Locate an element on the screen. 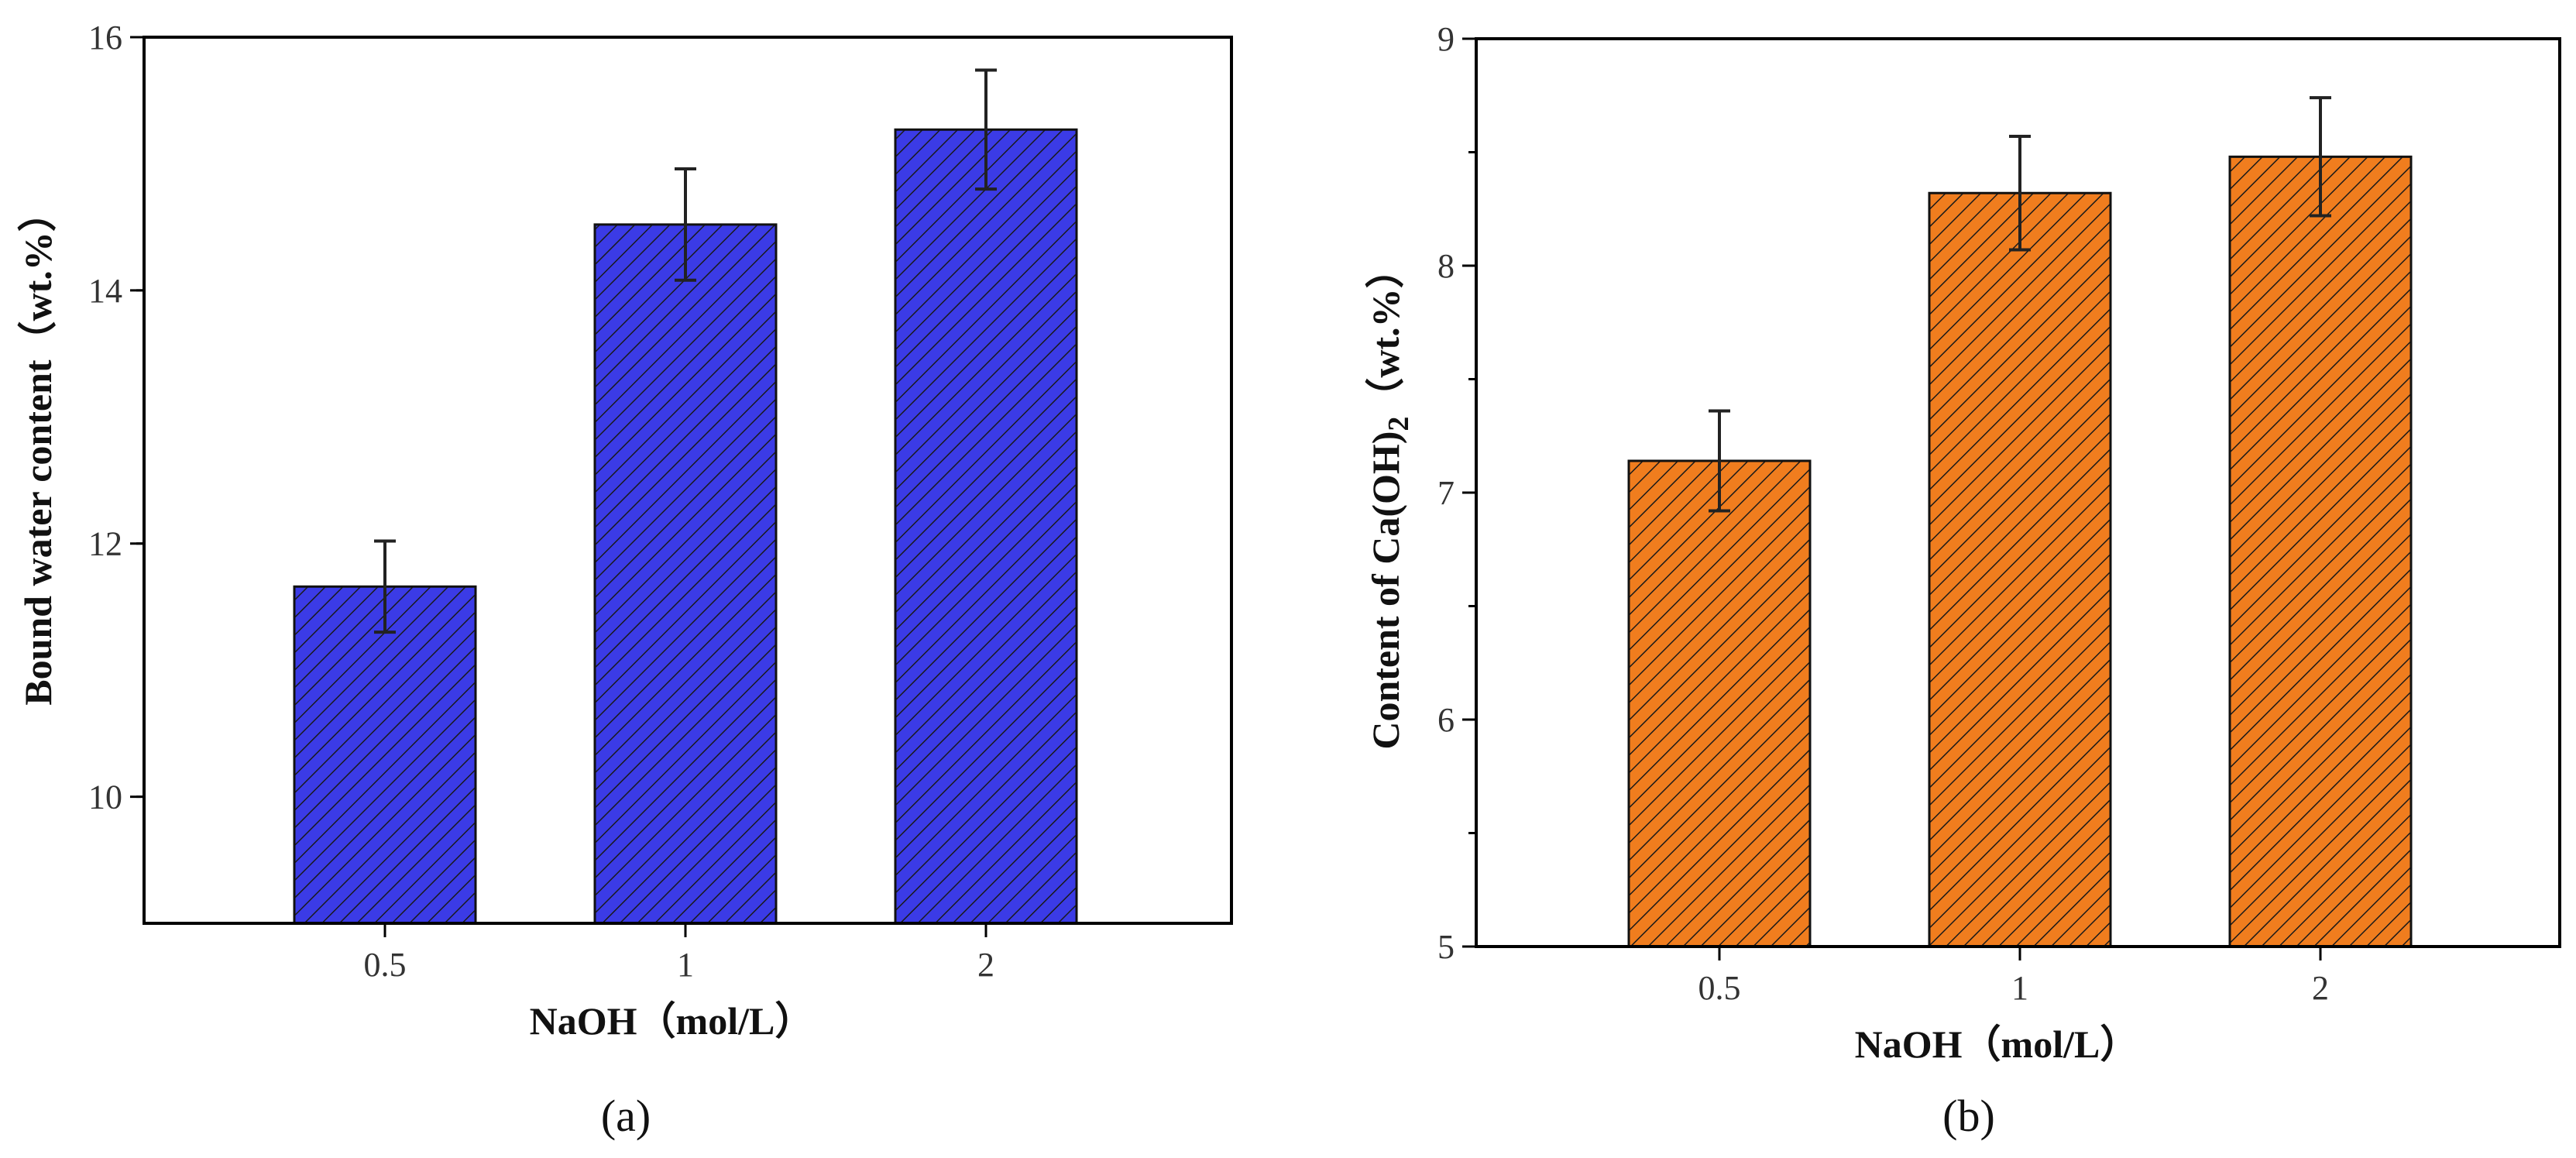  y-axis-title: Content of Ca(OH)2（wt.%） is located at coordinates (1389, 499).